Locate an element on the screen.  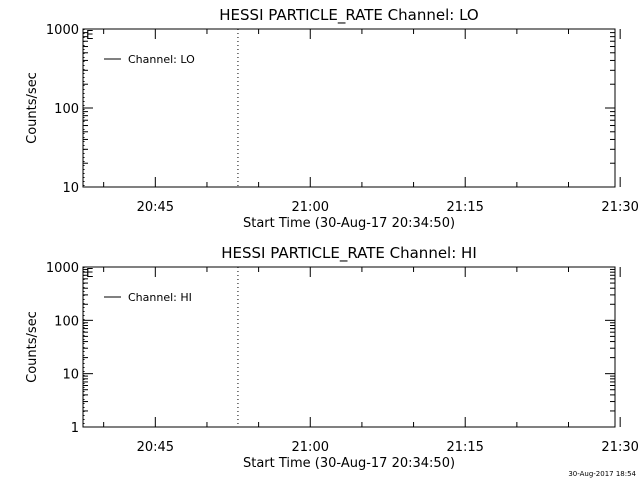
timestamp: 30-Aug-2017 18:54 is located at coordinates (602, 474).